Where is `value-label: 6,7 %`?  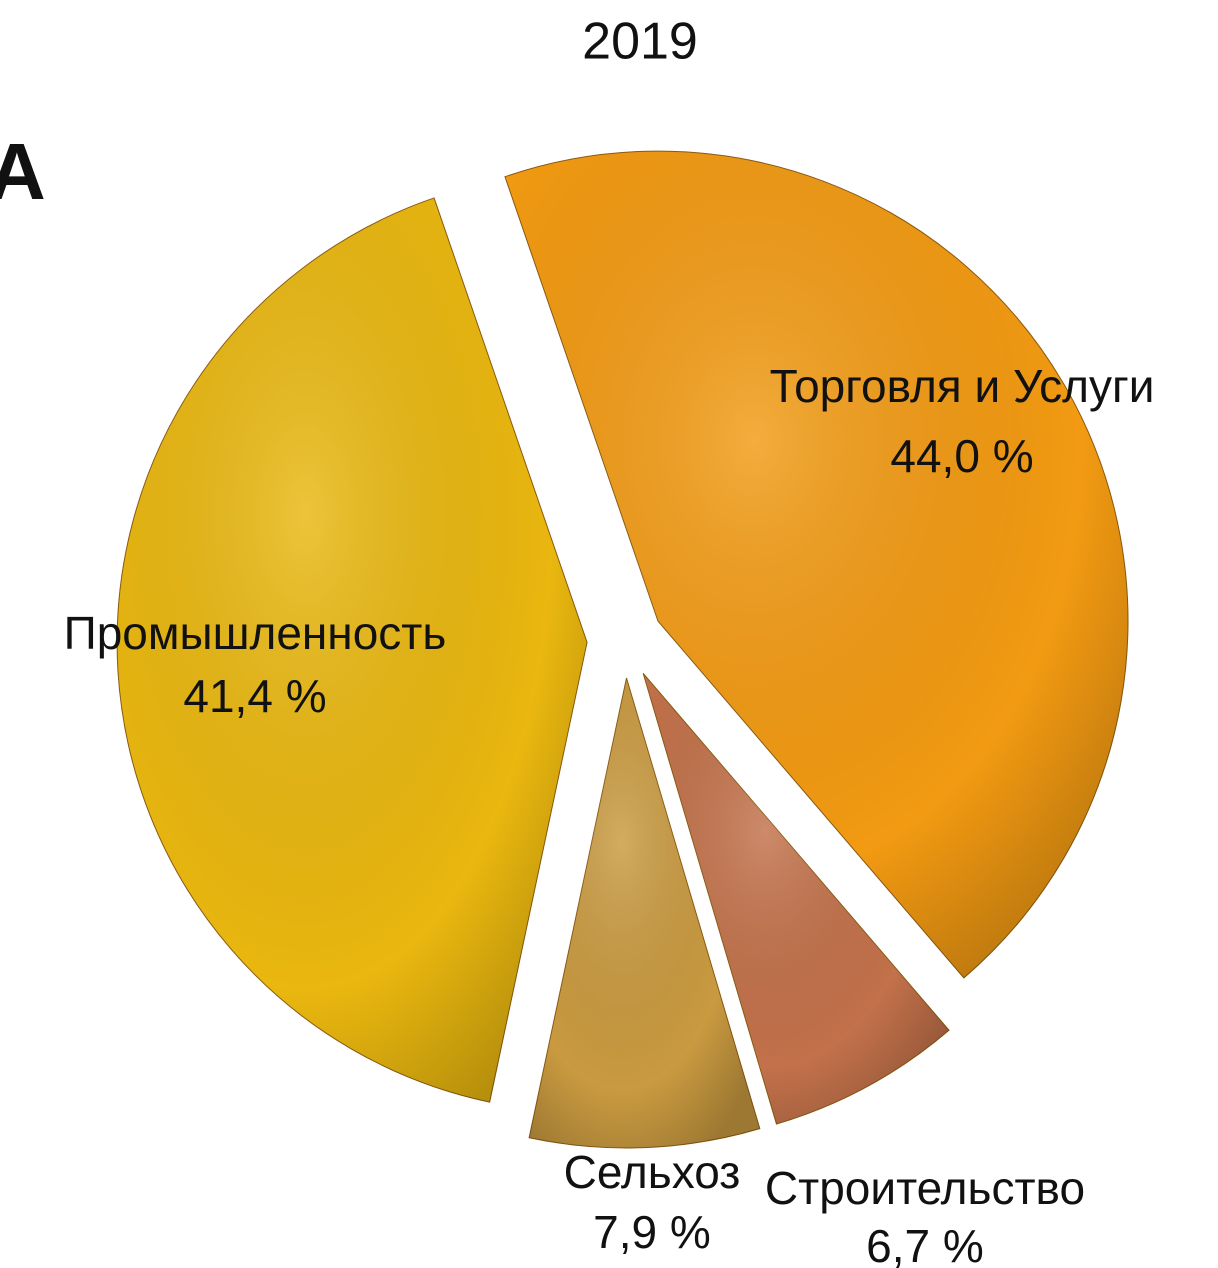 value-label: 6,7 % is located at coordinates (925, 1244).